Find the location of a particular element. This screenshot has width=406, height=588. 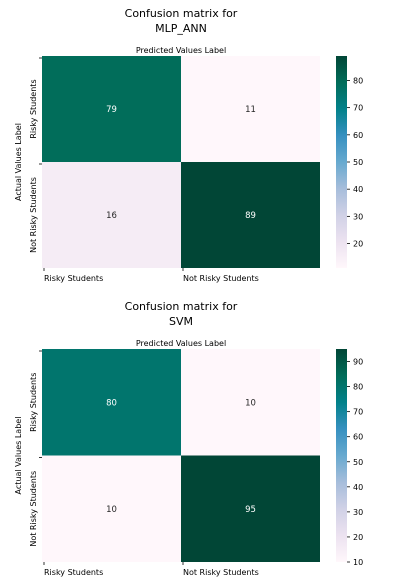

cell-value-label: 79 is located at coordinates (111, 110).